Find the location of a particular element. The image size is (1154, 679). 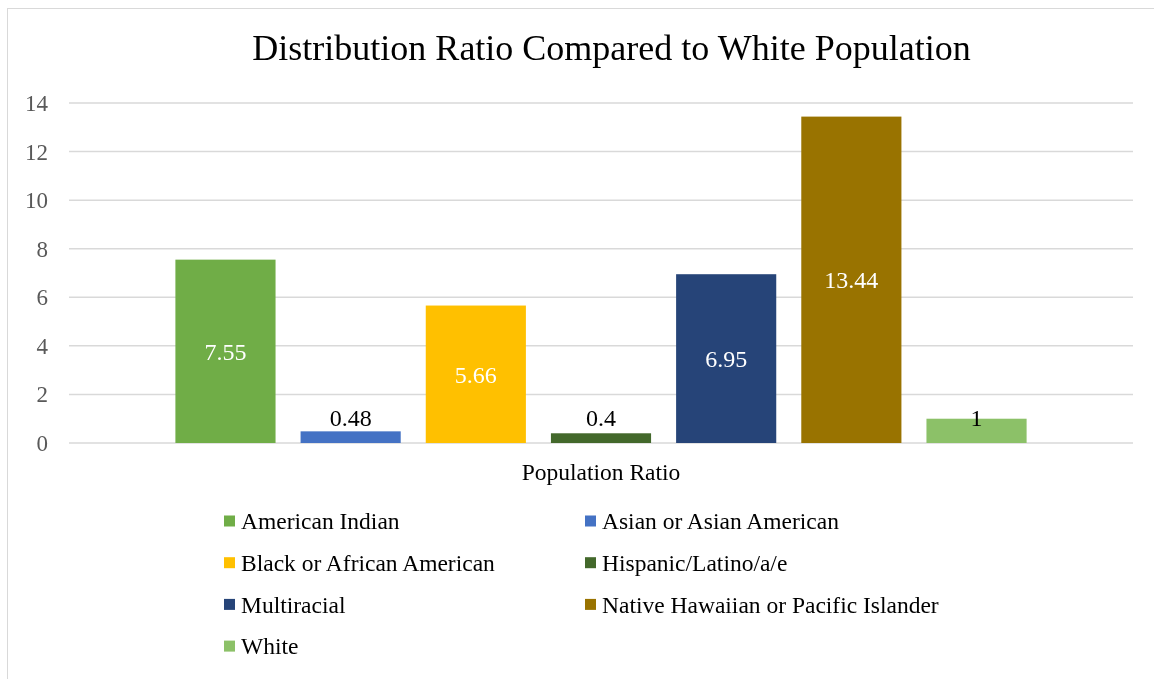

y-tick-label: 14 is located at coordinates (37, 104).